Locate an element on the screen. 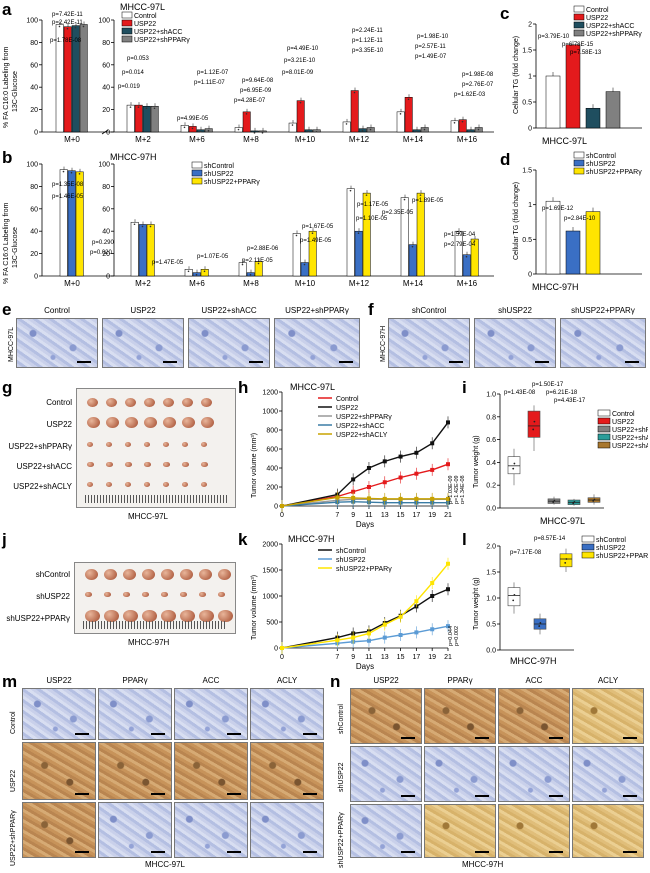 This screenshot has height=873, width=650. p-value-label: p=2.11E-05 is located at coordinates (257, 261).